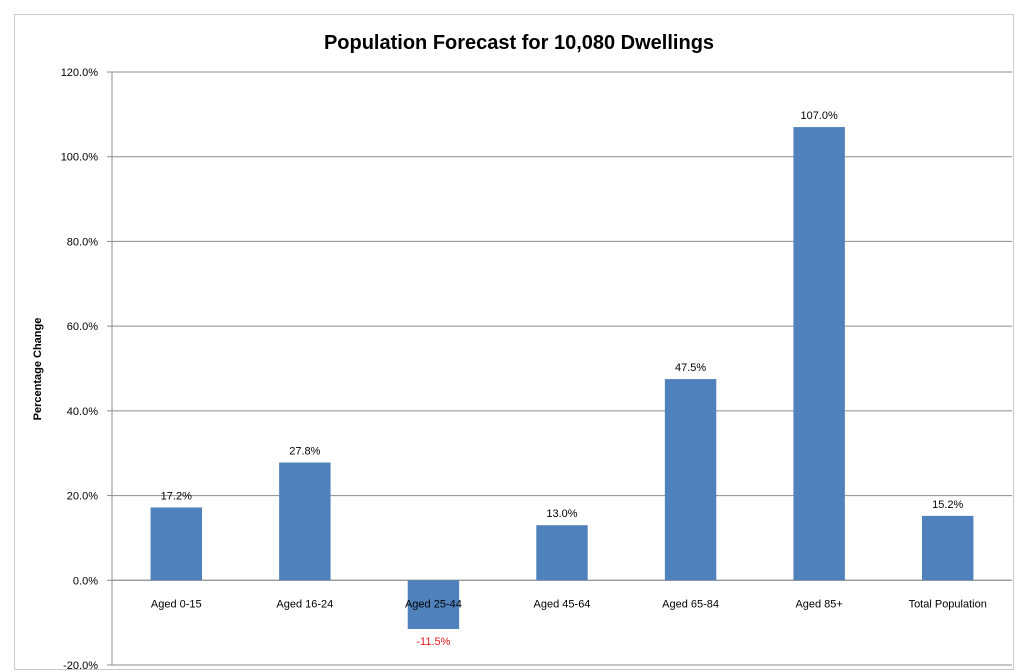  Describe the element at coordinates (82, 412) in the screenshot. I see `y-tick-label: 40.0%` at that location.